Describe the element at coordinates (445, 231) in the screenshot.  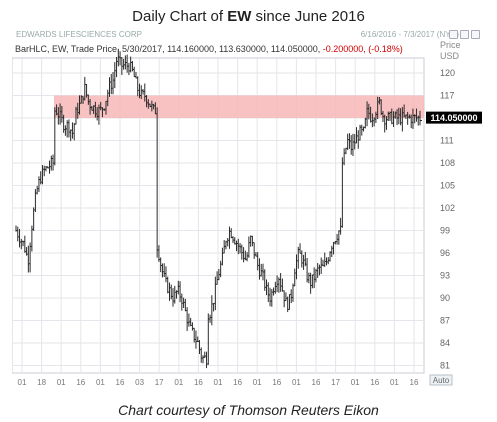
I see `y-tick-label: 99` at that location.